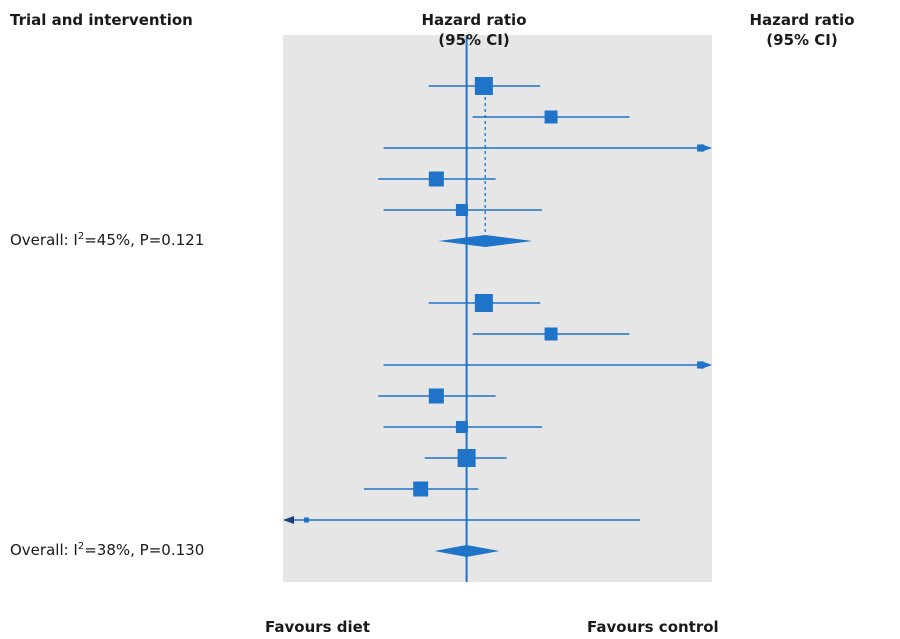  What do you see at coordinates (144, 240) in the screenshot?
I see `overall-label-suffix: =45%, P=0.121` at bounding box center [144, 240].